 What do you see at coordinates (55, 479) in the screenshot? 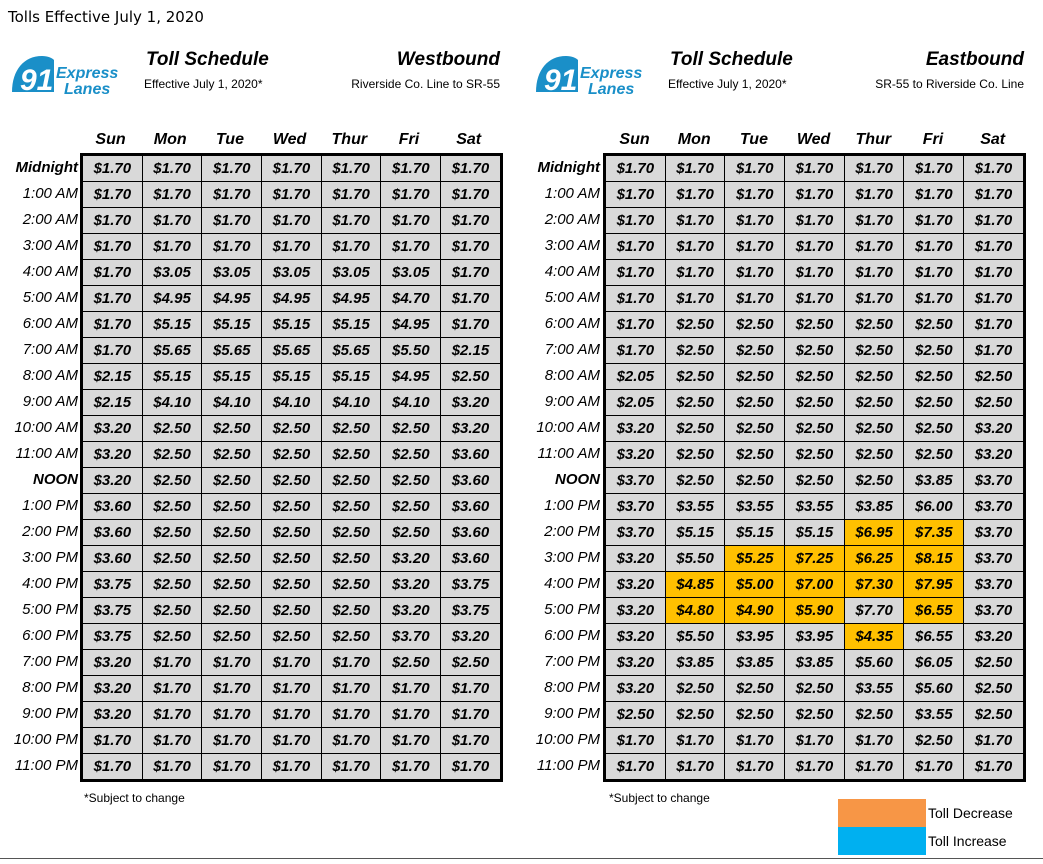
I see `westbound-time-label: NOON` at bounding box center [55, 479].